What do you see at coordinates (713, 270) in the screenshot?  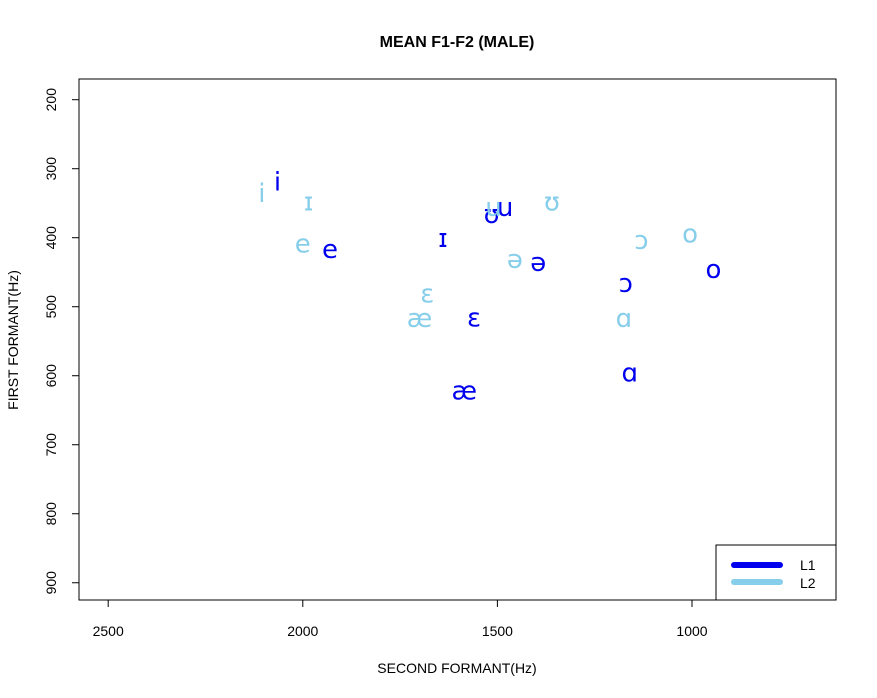 I see `vowel-point-l1: o` at bounding box center [713, 270].